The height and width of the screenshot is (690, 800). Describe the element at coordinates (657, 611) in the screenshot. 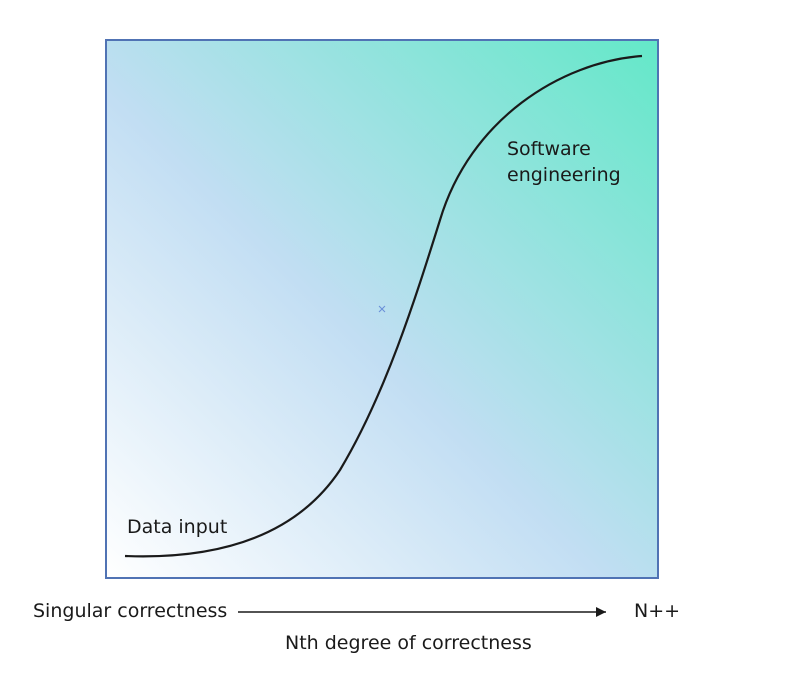

I see `n-plus-plus-label: N++` at that location.